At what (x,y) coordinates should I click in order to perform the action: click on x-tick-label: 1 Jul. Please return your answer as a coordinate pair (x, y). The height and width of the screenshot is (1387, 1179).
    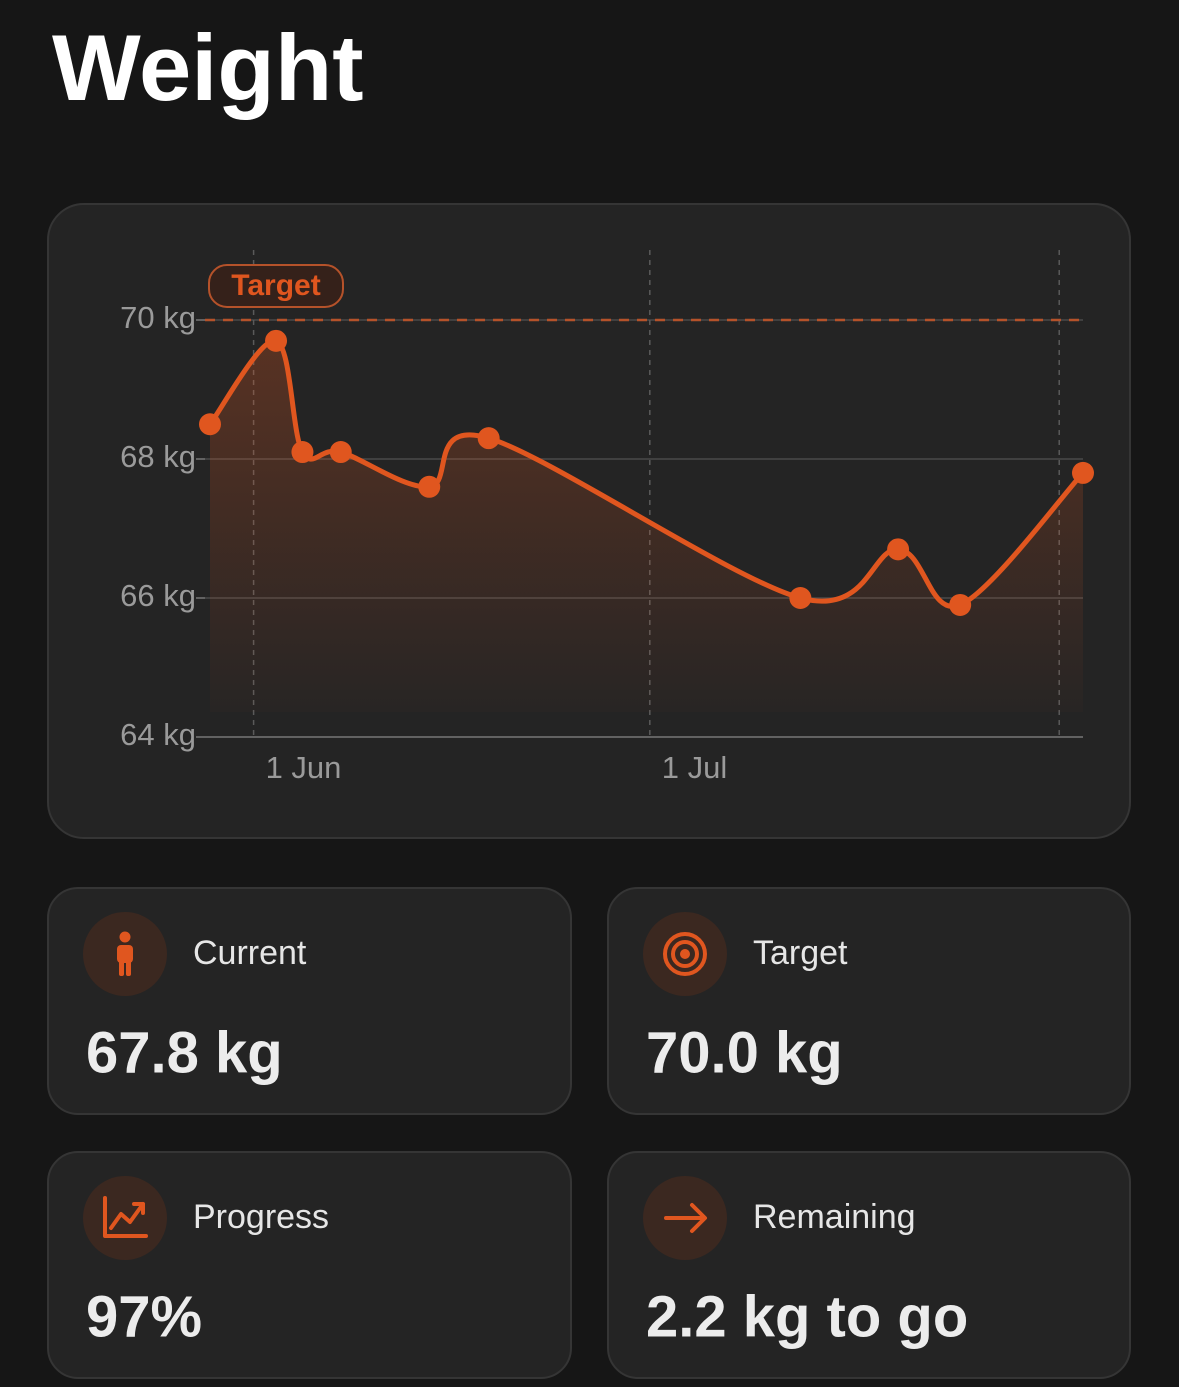
    Looking at the image, I should click on (694, 767).